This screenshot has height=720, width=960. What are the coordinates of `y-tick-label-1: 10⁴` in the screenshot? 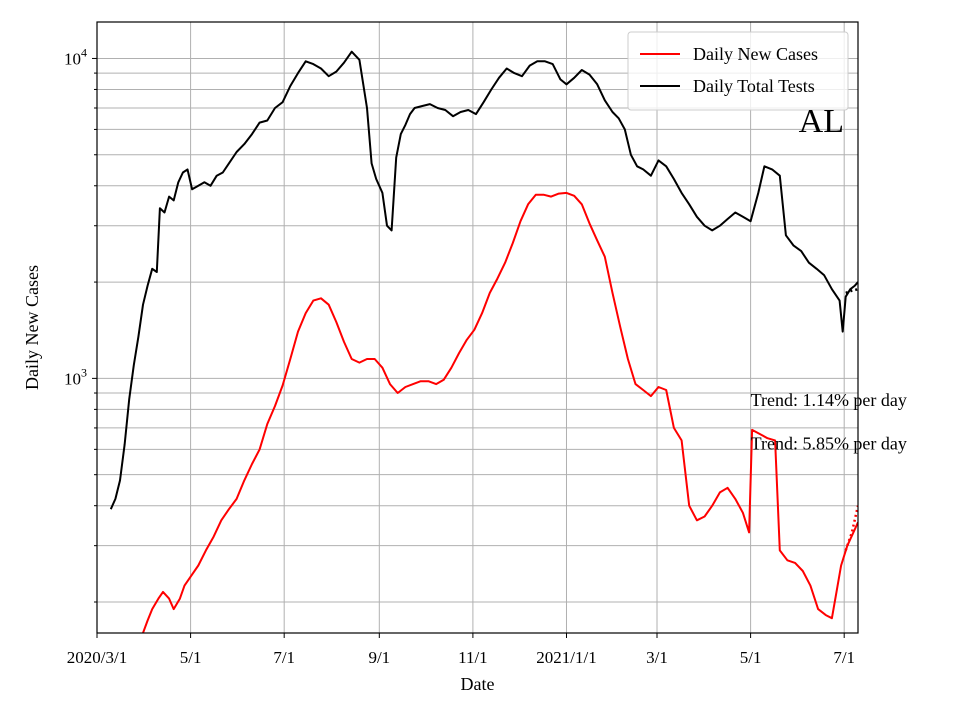 It's located at (75, 56).